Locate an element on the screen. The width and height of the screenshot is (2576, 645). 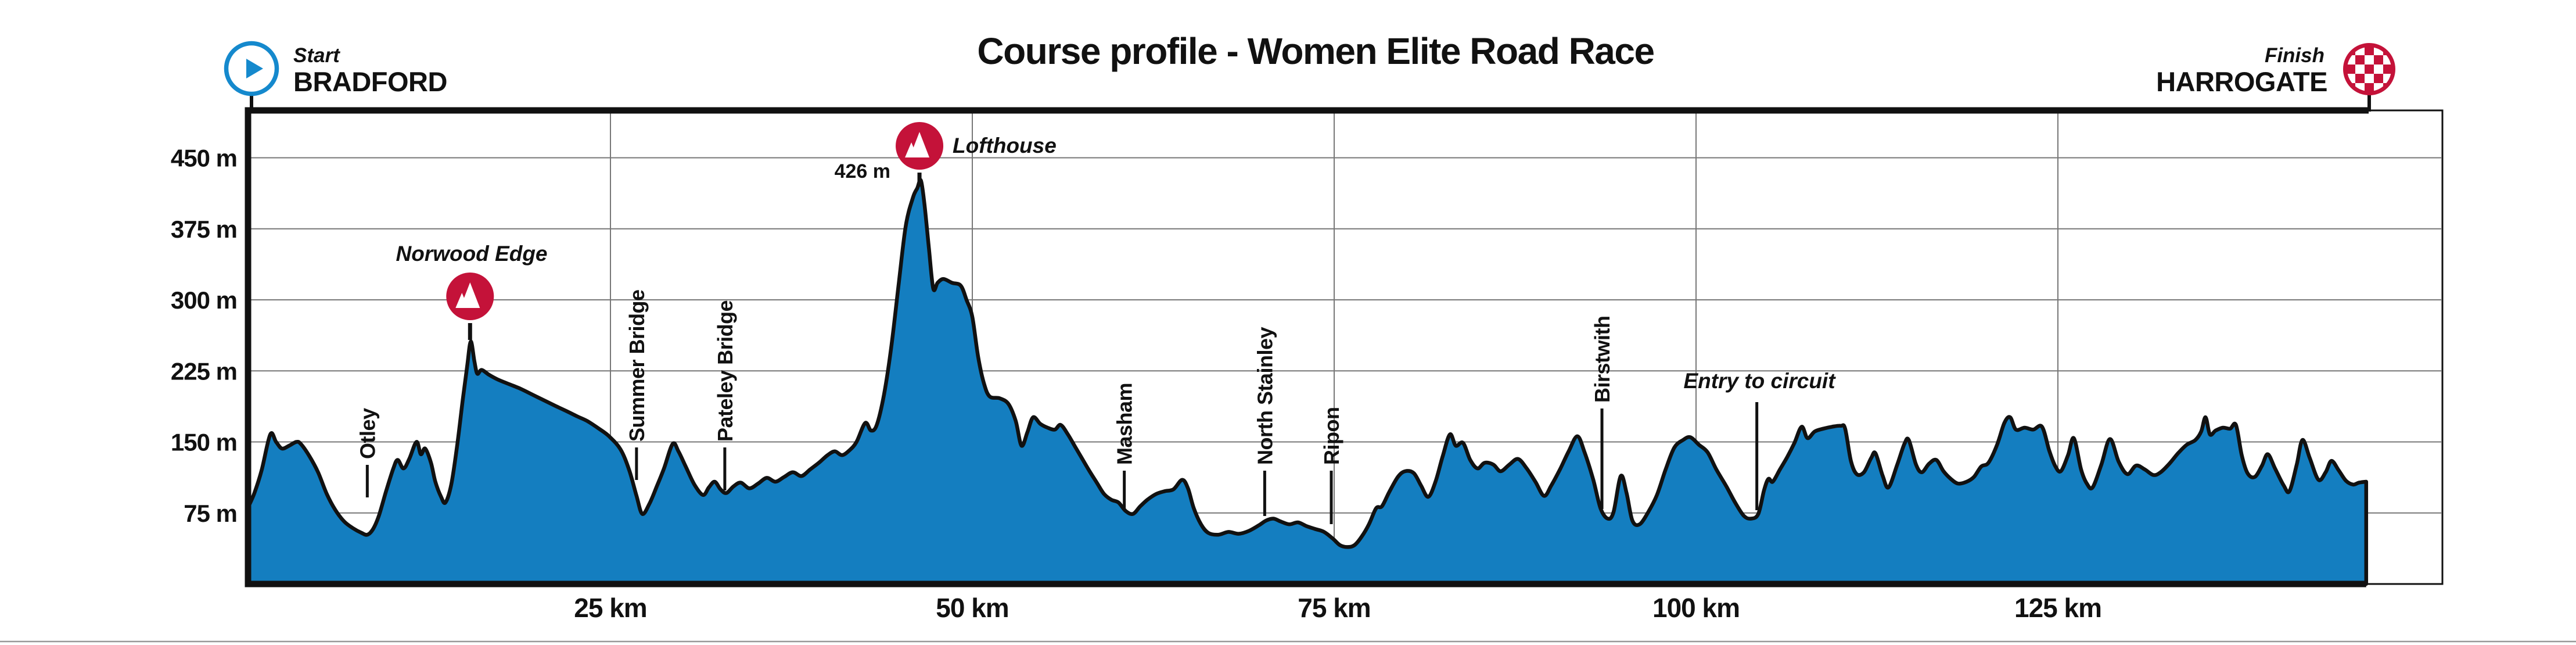
y-axis-label-375: 375 m is located at coordinates (204, 229).